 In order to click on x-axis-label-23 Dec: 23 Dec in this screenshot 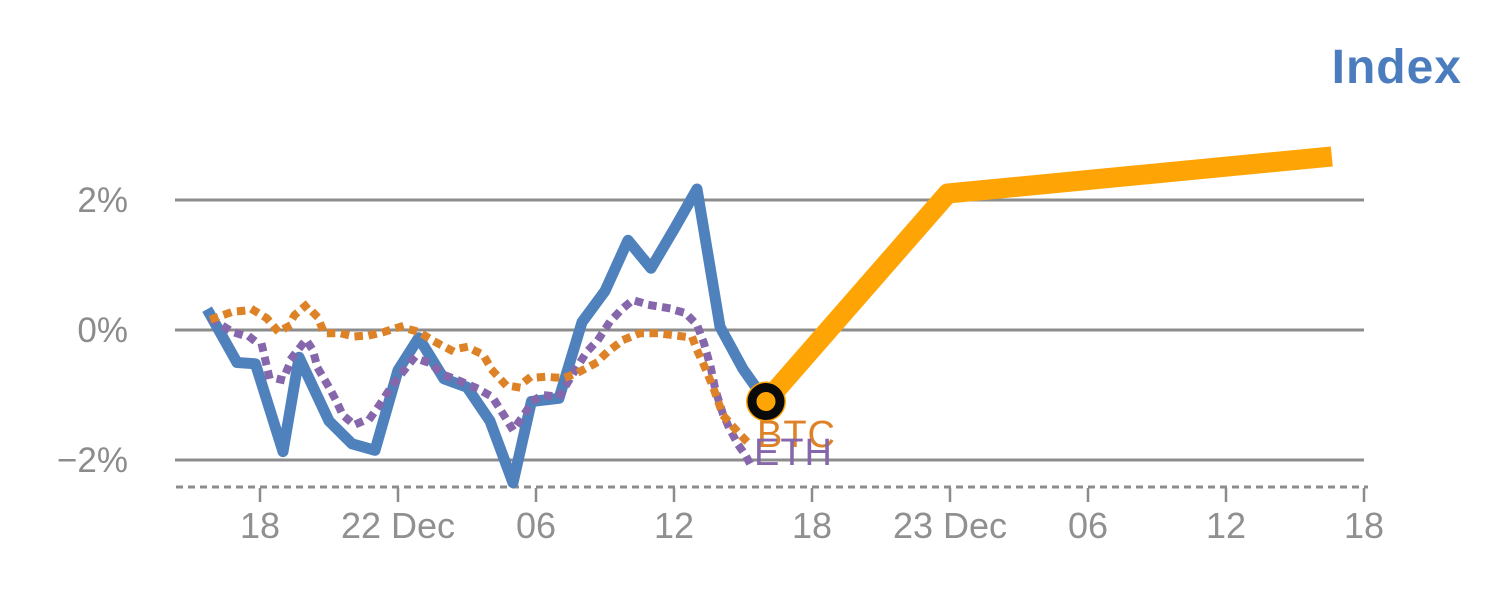, I will do `click(950, 525)`.